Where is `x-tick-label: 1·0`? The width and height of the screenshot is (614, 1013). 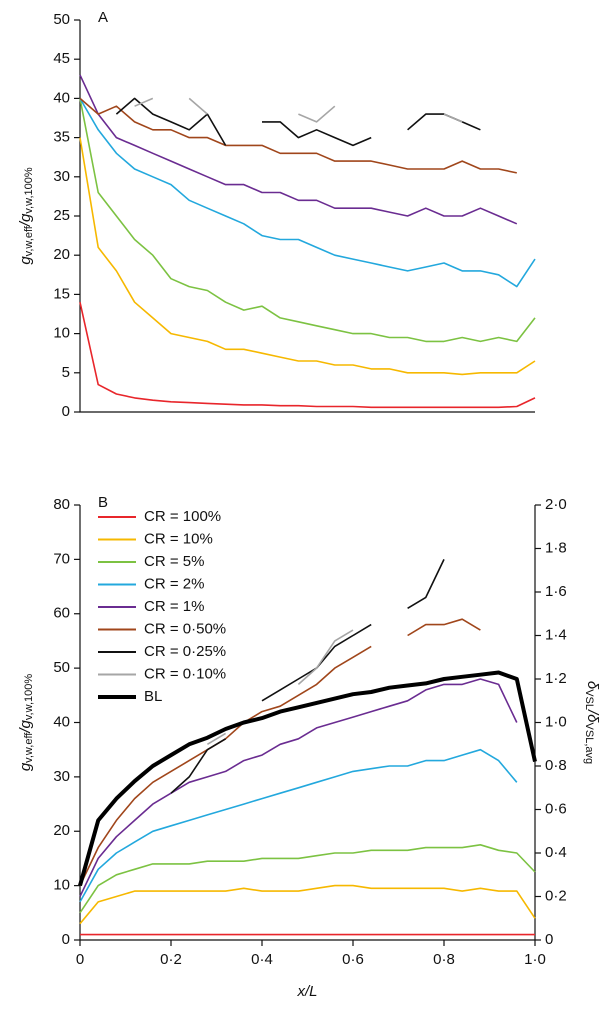 x-tick-label: 1·0 is located at coordinates (535, 959).